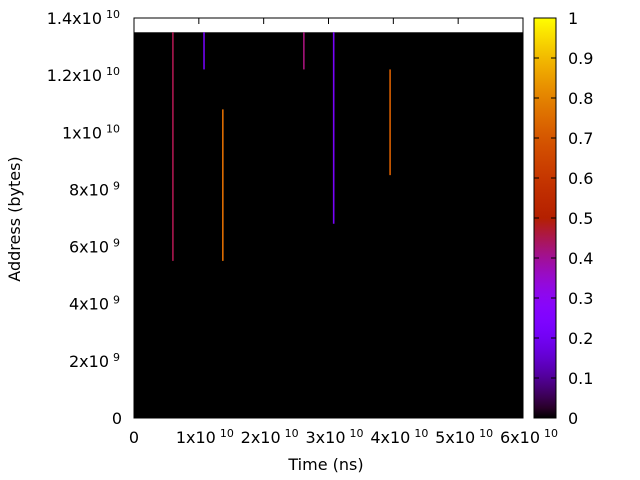 The height and width of the screenshot is (480, 640). I want to click on colorbar-tick-label: 0.2, so click(580, 338).